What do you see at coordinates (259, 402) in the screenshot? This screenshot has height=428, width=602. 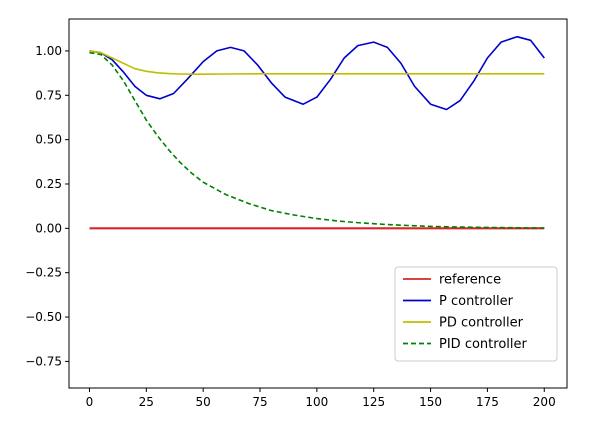 I see `x-tick-label: 75` at bounding box center [259, 402].